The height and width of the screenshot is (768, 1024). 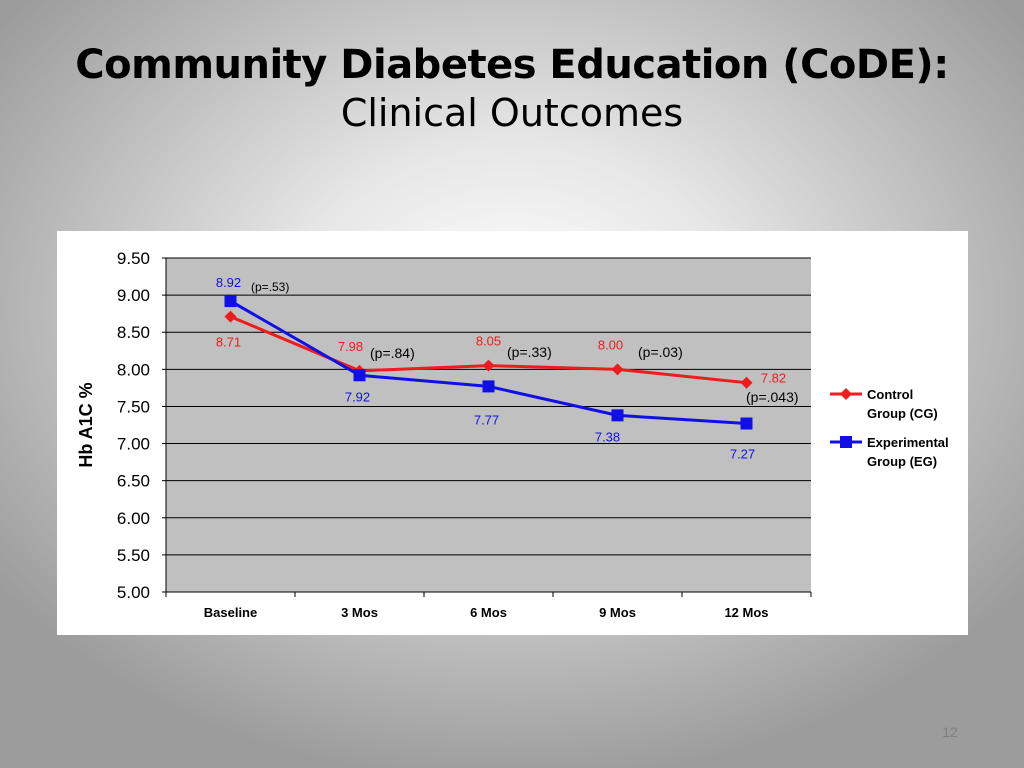 I want to click on legend-label: Group (CG), so click(x=902, y=413).